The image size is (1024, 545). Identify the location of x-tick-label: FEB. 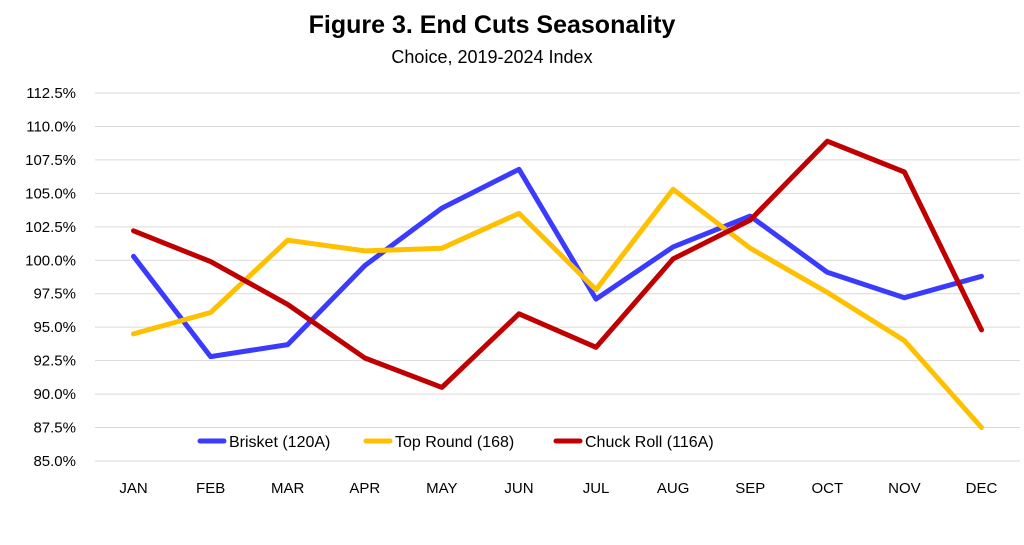
(210, 488).